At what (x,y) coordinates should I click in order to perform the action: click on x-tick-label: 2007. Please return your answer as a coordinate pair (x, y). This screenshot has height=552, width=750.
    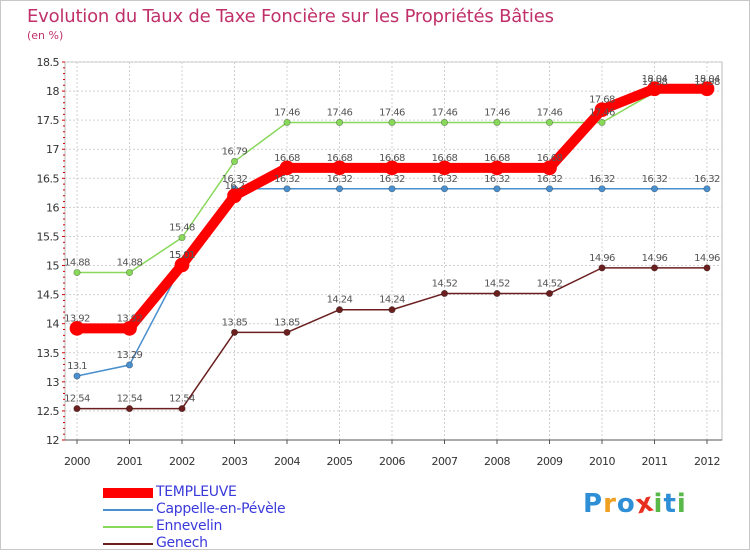
    Looking at the image, I should click on (445, 461).